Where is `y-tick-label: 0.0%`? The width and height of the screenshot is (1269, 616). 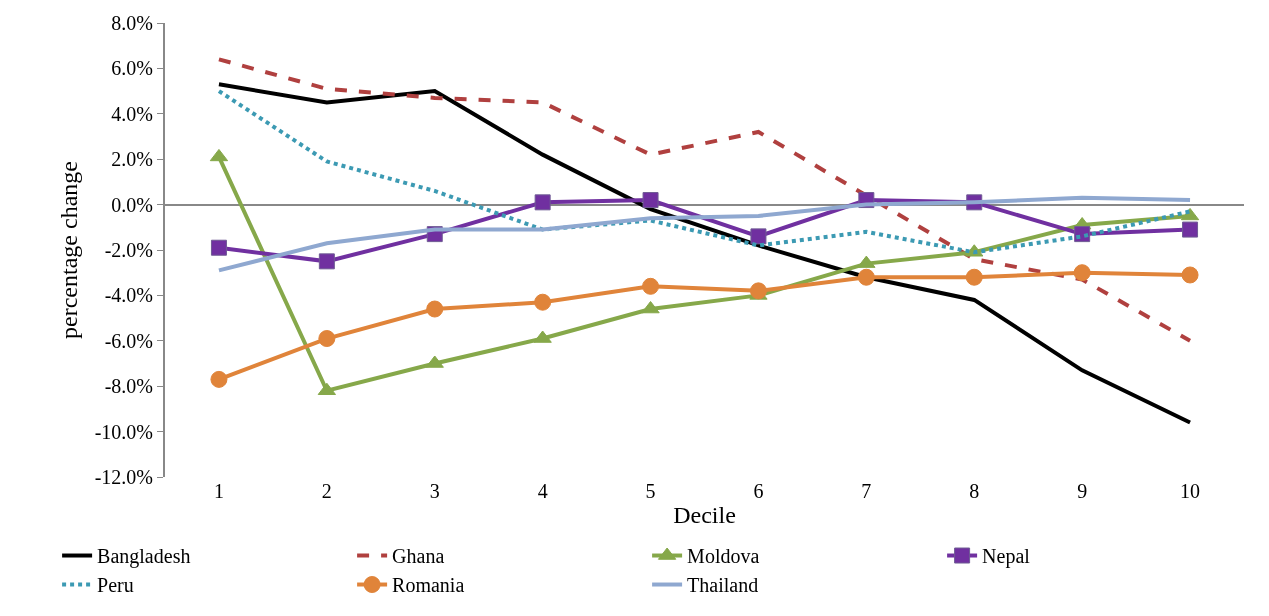
y-tick-label: 0.0% is located at coordinates (132, 204).